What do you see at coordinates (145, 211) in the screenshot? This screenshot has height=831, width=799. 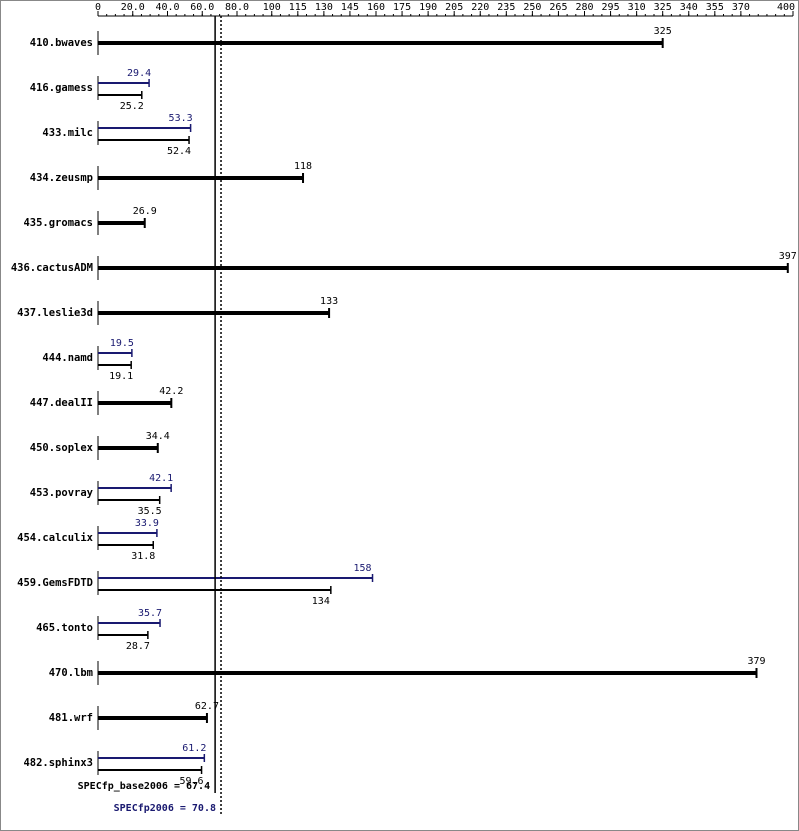 I see `value-label: 26.9` at bounding box center [145, 211].